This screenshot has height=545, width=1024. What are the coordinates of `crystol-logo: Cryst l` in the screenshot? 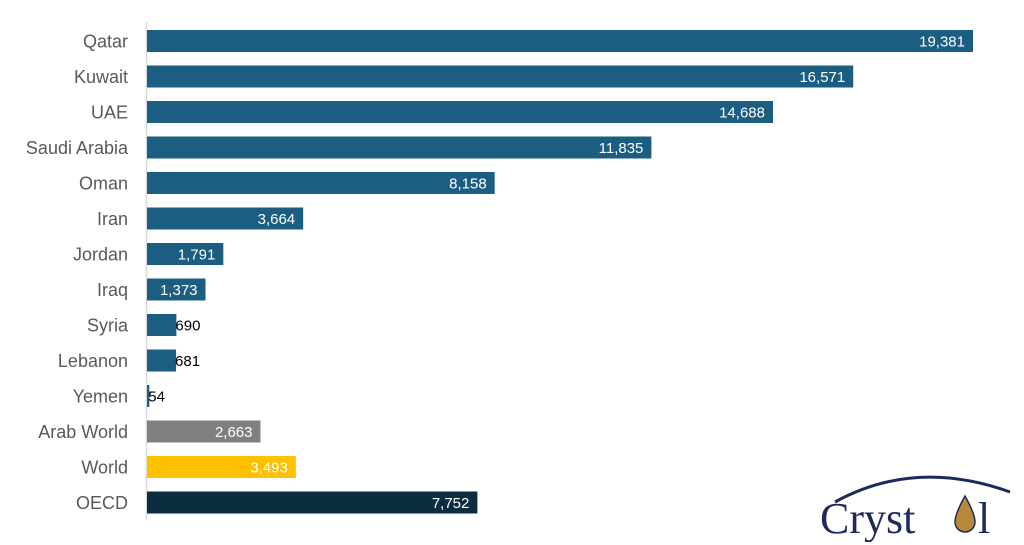 It's located at (915, 508).